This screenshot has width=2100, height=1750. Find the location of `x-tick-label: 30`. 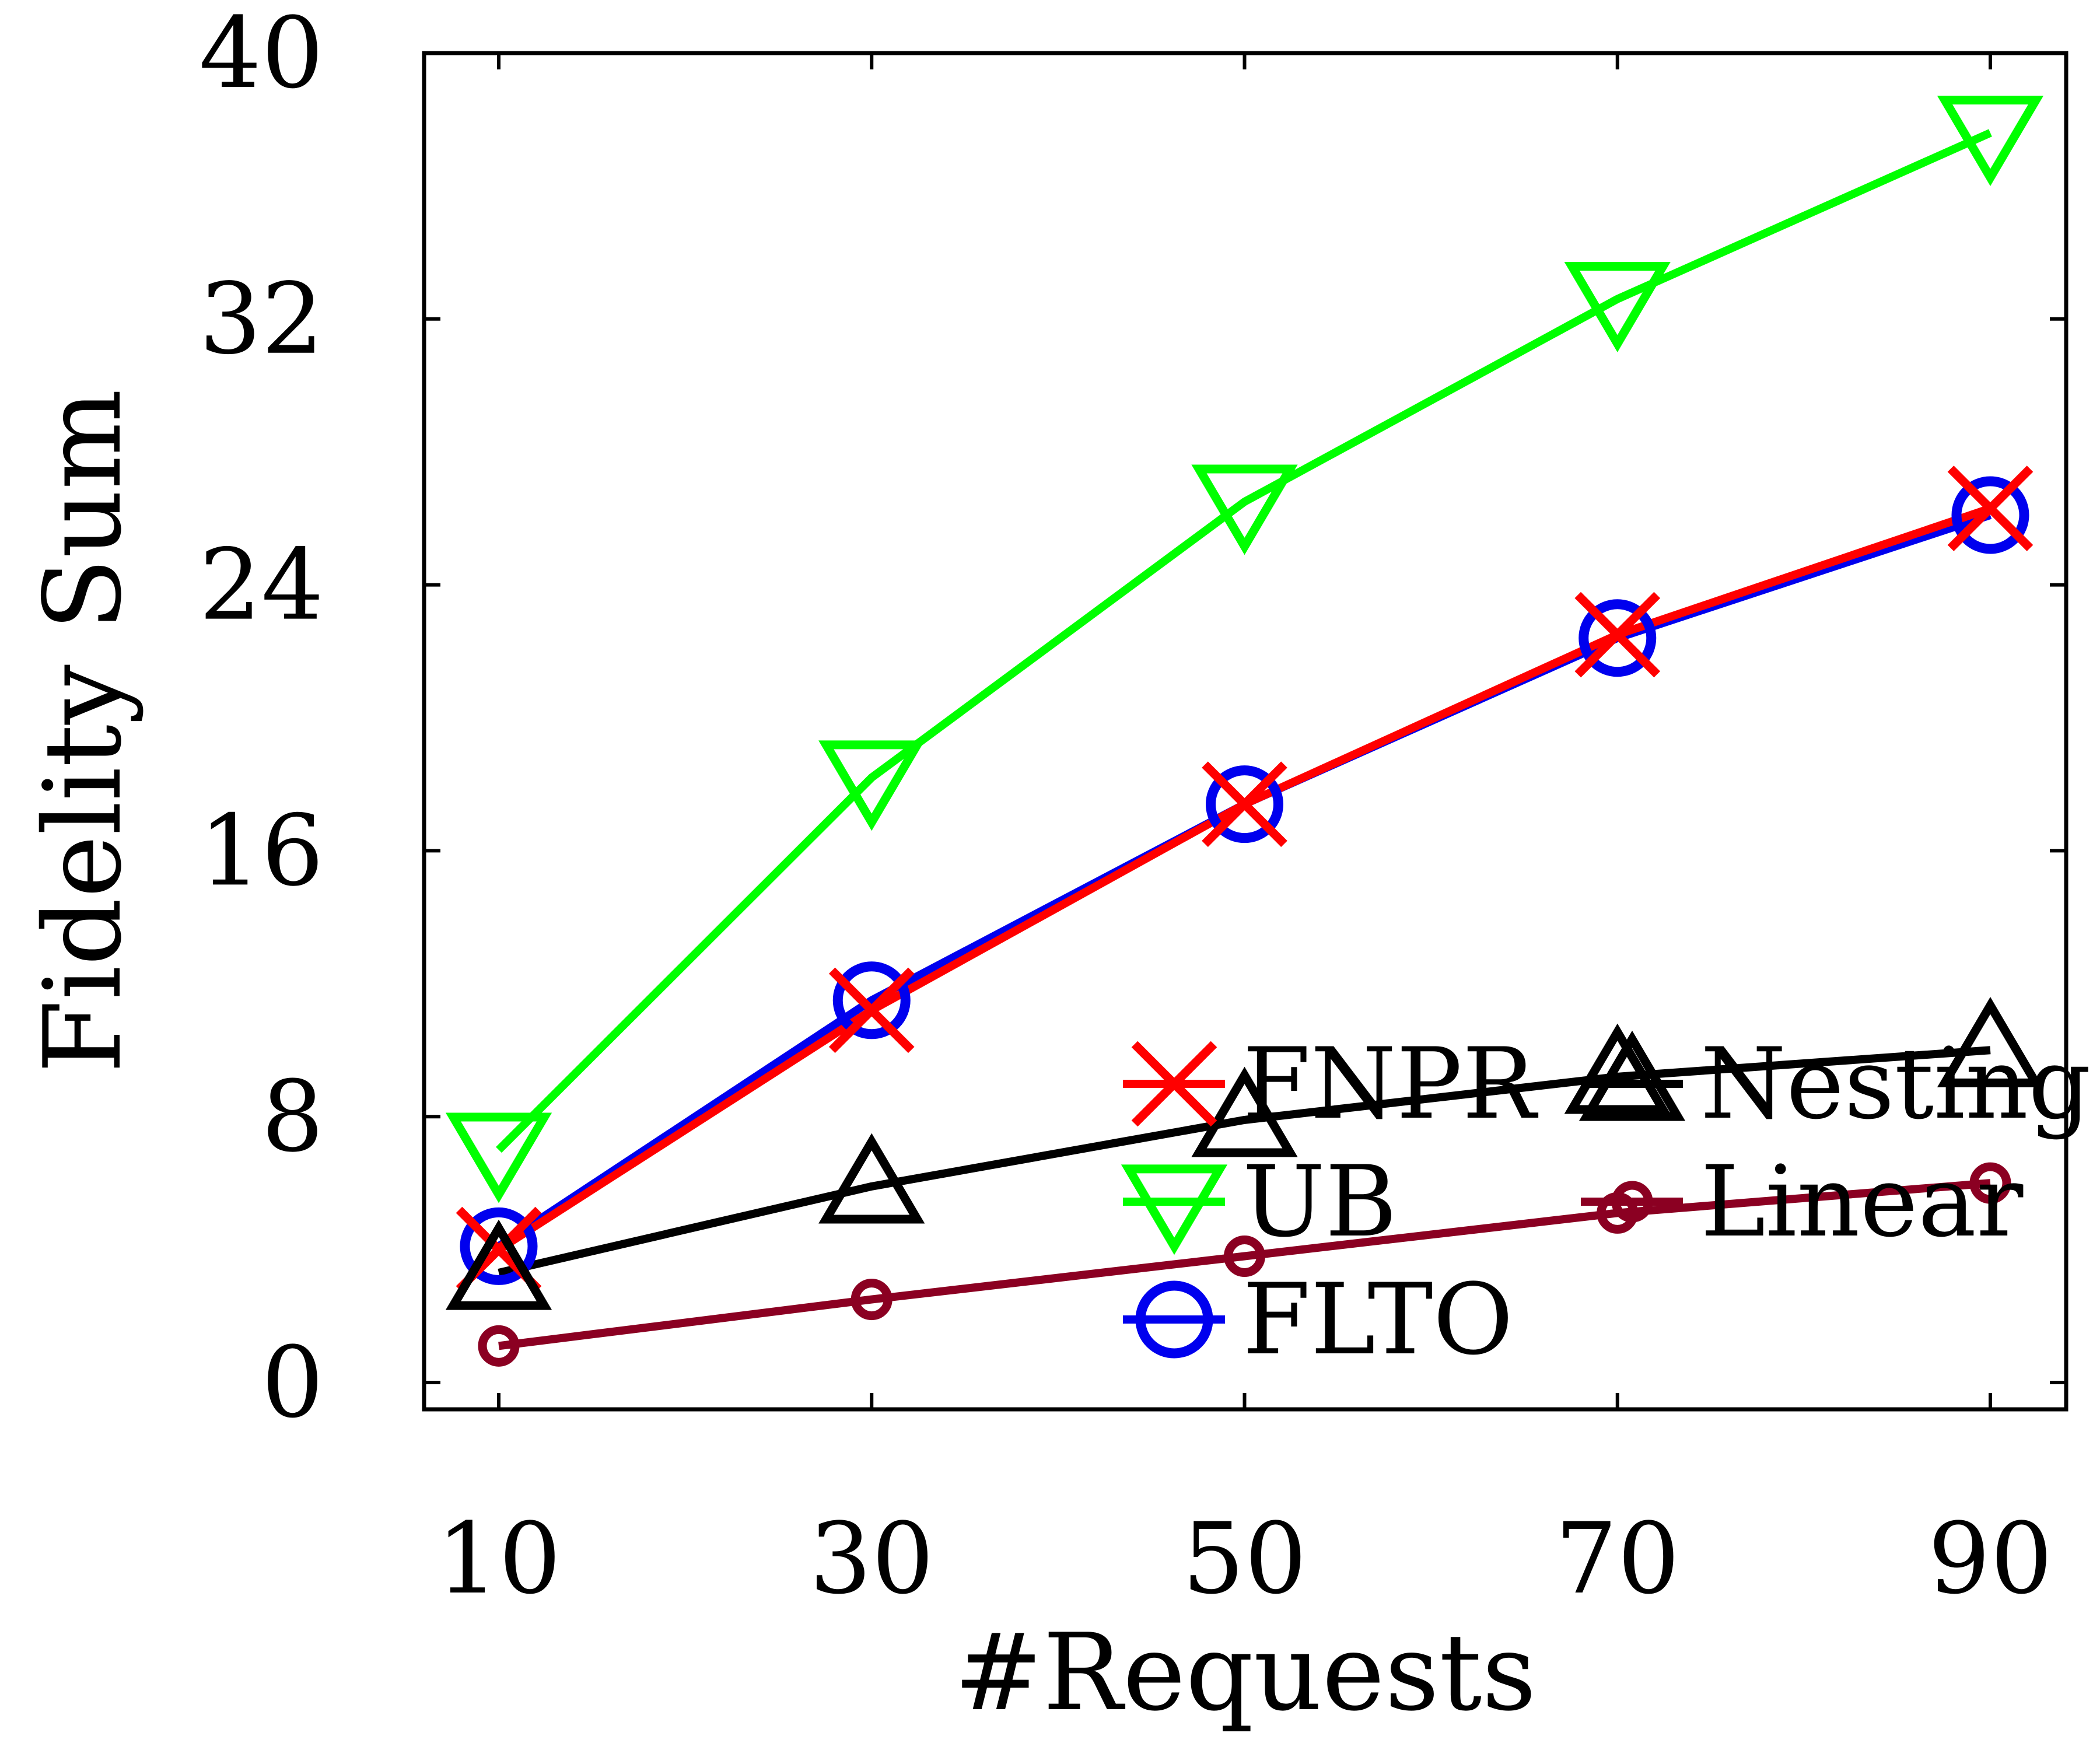

x-tick-label: 30 is located at coordinates (871, 1559).